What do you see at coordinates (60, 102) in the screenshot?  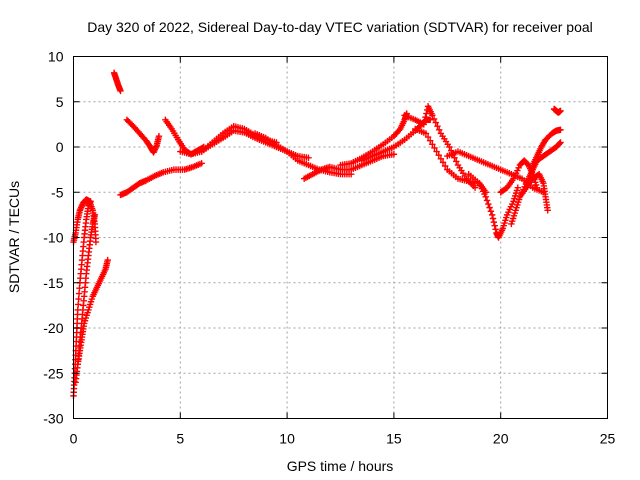 I see `y-tick-label: 5` at bounding box center [60, 102].